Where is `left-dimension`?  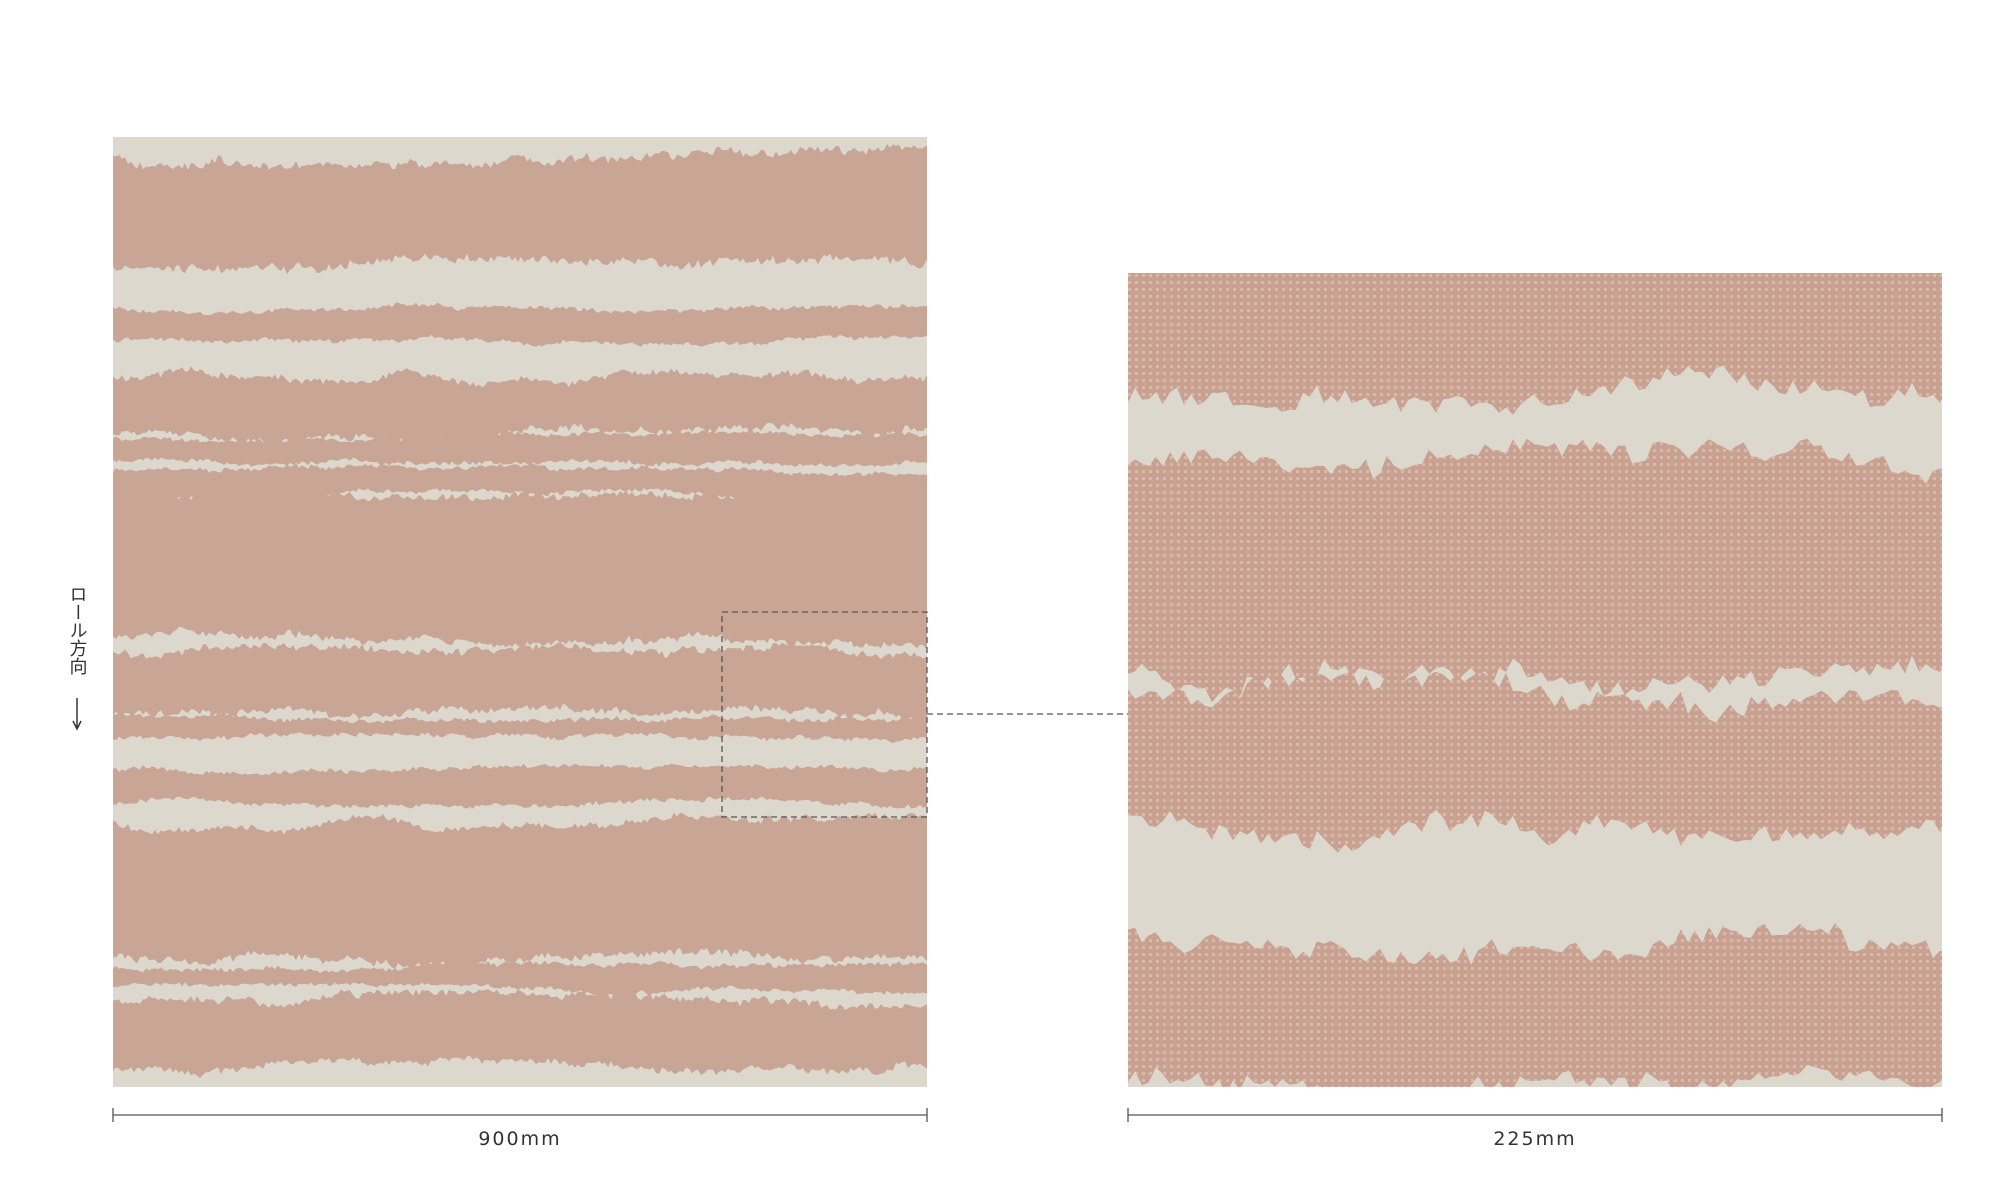 left-dimension is located at coordinates (520, 1115).